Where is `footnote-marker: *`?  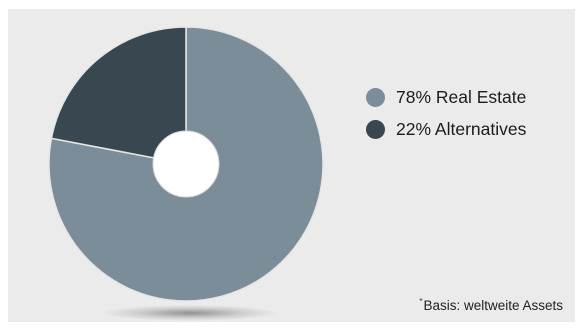
footnote-marker: * is located at coordinates (421, 301).